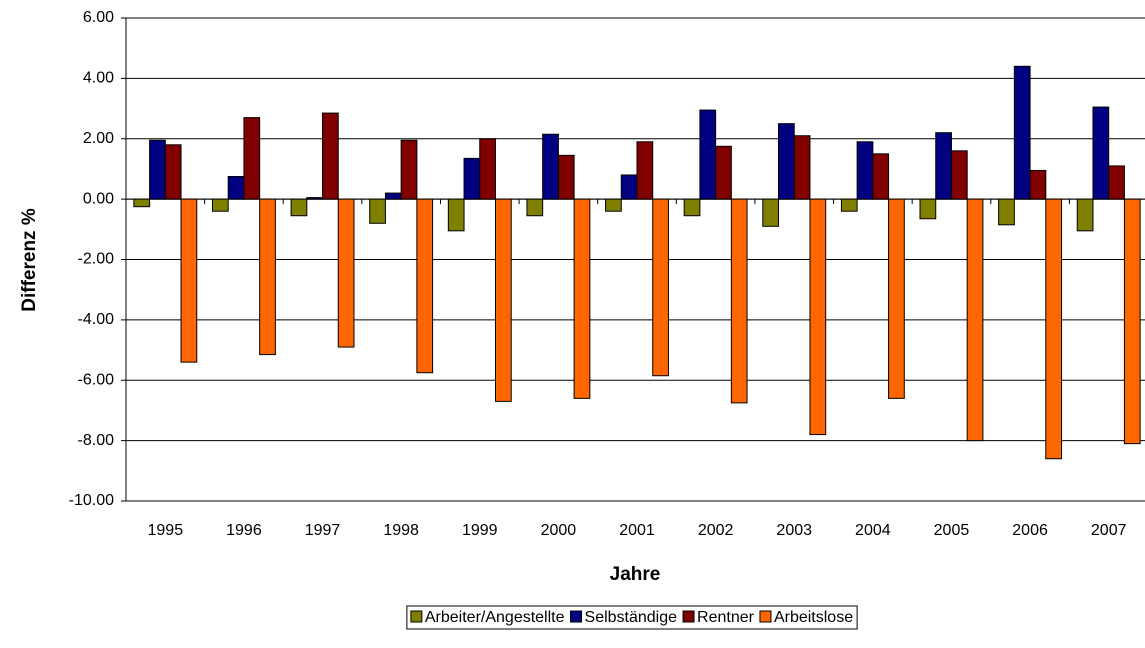  I want to click on legend-label: Arbeitslose, so click(813, 617).